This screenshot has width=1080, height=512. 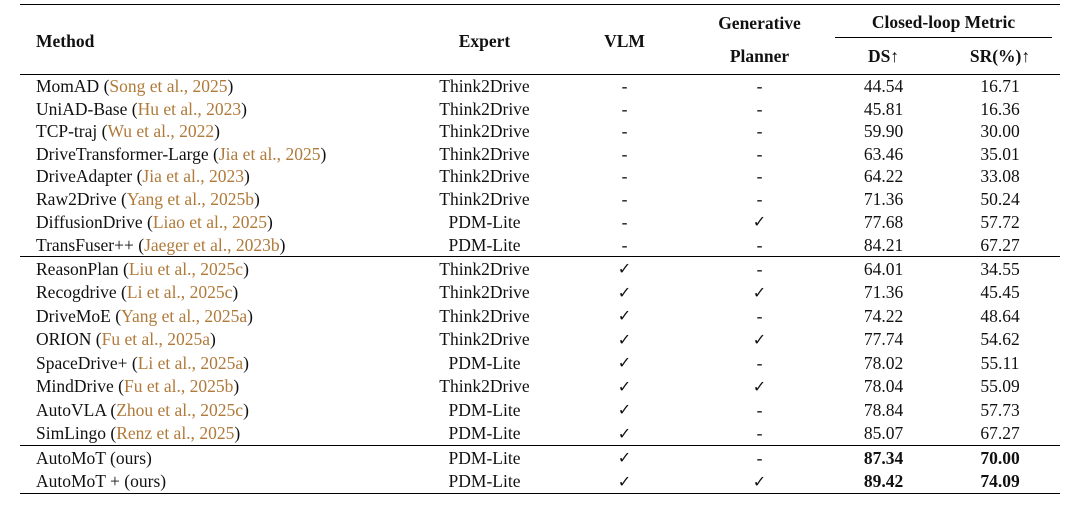 I want to click on ds-cell-value: 77.74, so click(x=883, y=339).